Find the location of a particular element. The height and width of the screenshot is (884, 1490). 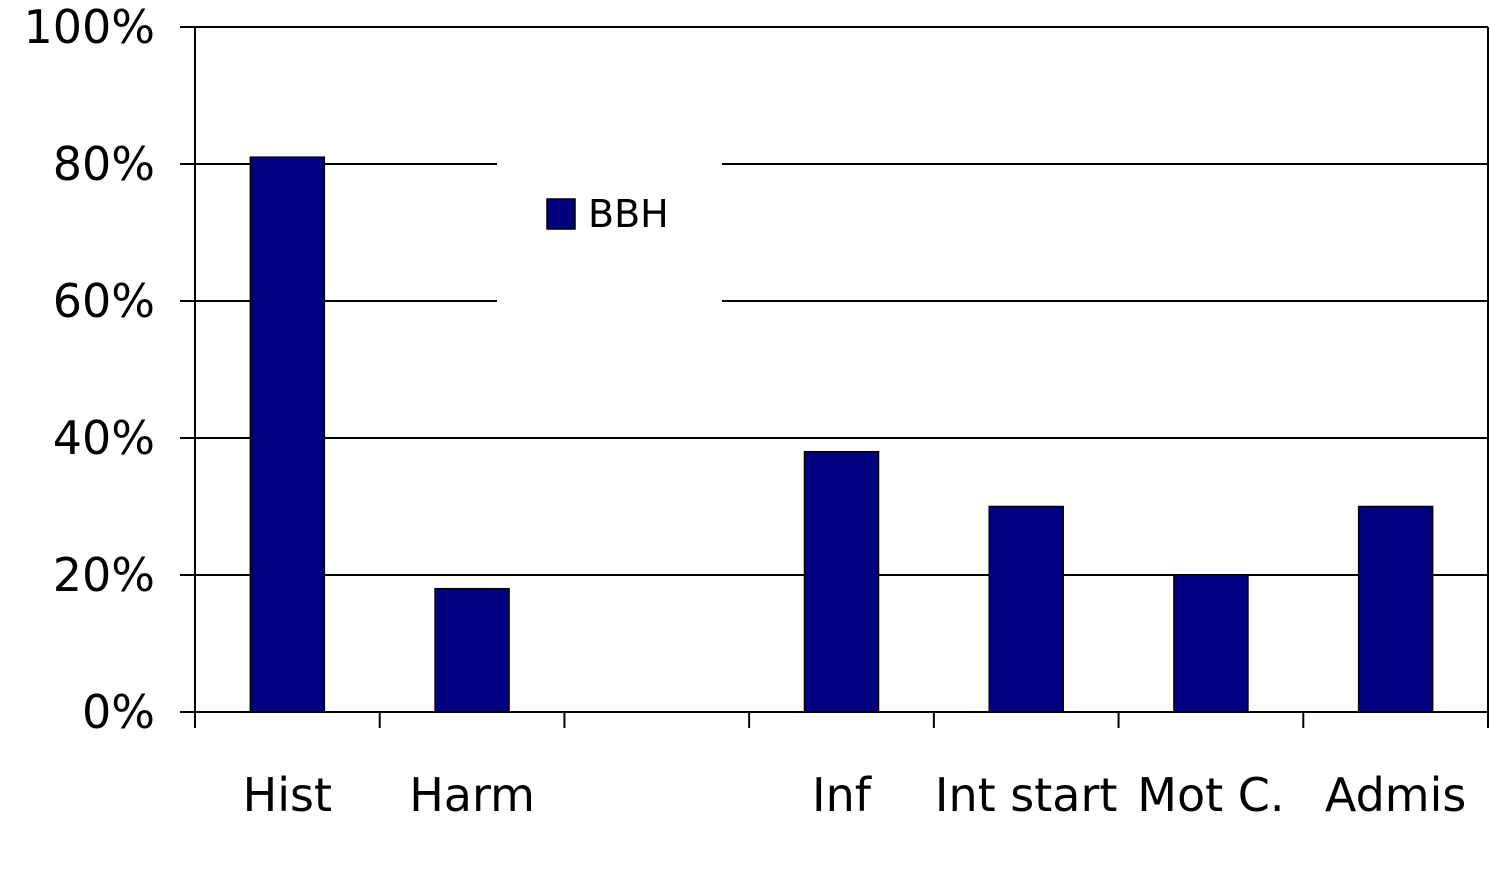

y-tick-label: 60% is located at coordinates (103, 301).